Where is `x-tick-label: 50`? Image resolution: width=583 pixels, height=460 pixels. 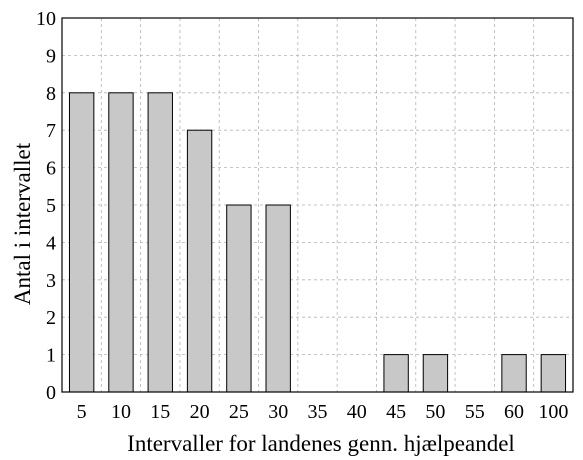 x-tick-label: 50 is located at coordinates (435, 412).